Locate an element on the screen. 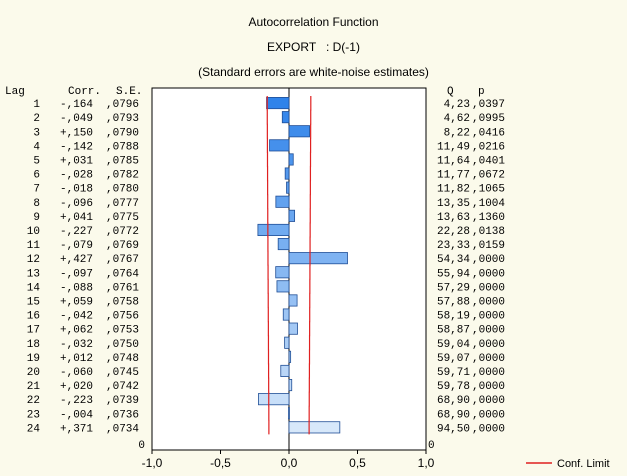 The height and width of the screenshot is (476, 627). q-label: 13,63 is located at coordinates (453, 218).